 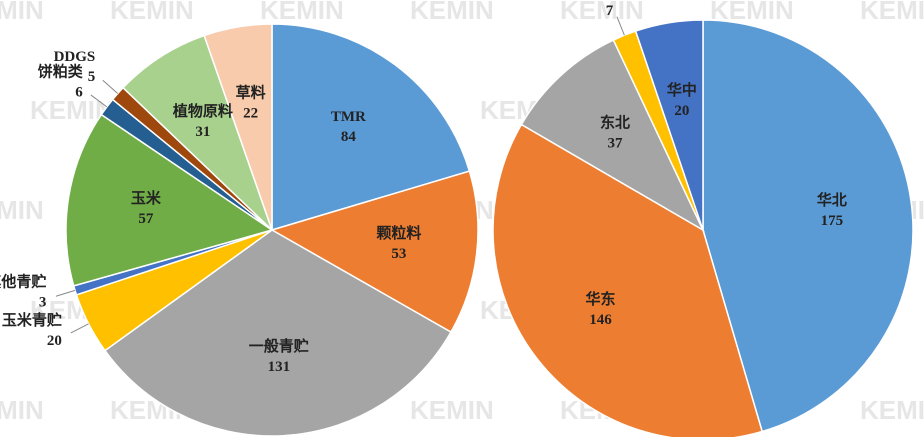 What do you see at coordinates (615, 123) in the screenshot?
I see `slice-label: 东北` at bounding box center [615, 123].